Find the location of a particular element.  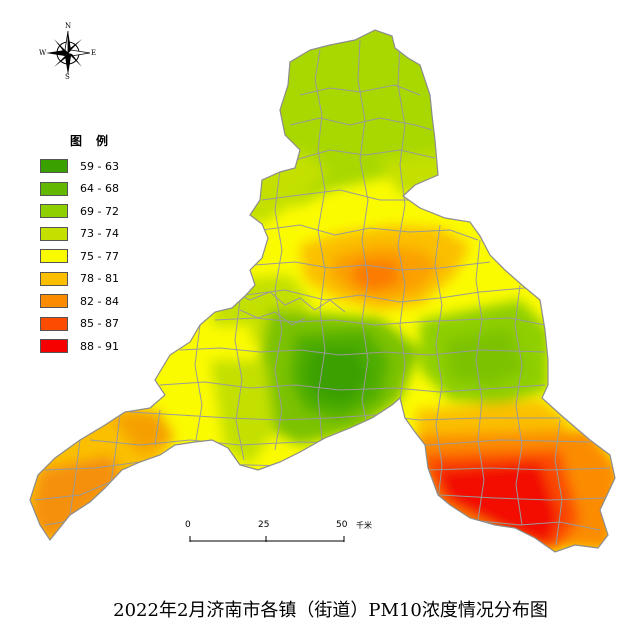

legend-item: 69 - 72 is located at coordinates (95, 211).